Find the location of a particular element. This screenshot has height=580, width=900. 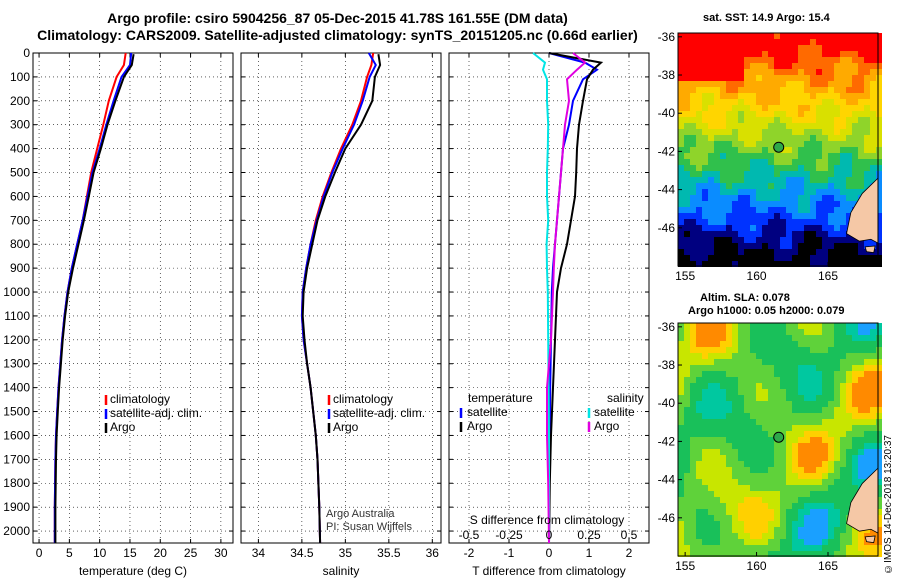

x-axis-label: salinity is located at coordinates (341, 571).